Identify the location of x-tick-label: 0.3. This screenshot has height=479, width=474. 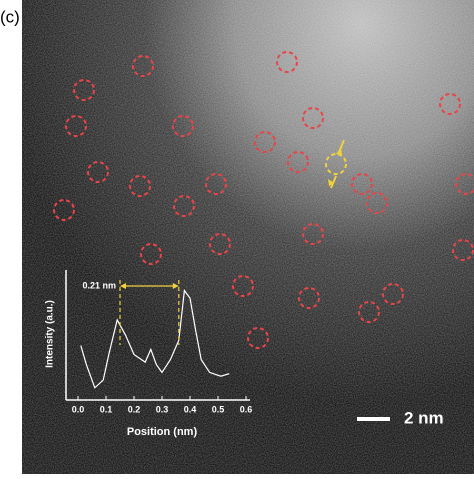
(162, 409).